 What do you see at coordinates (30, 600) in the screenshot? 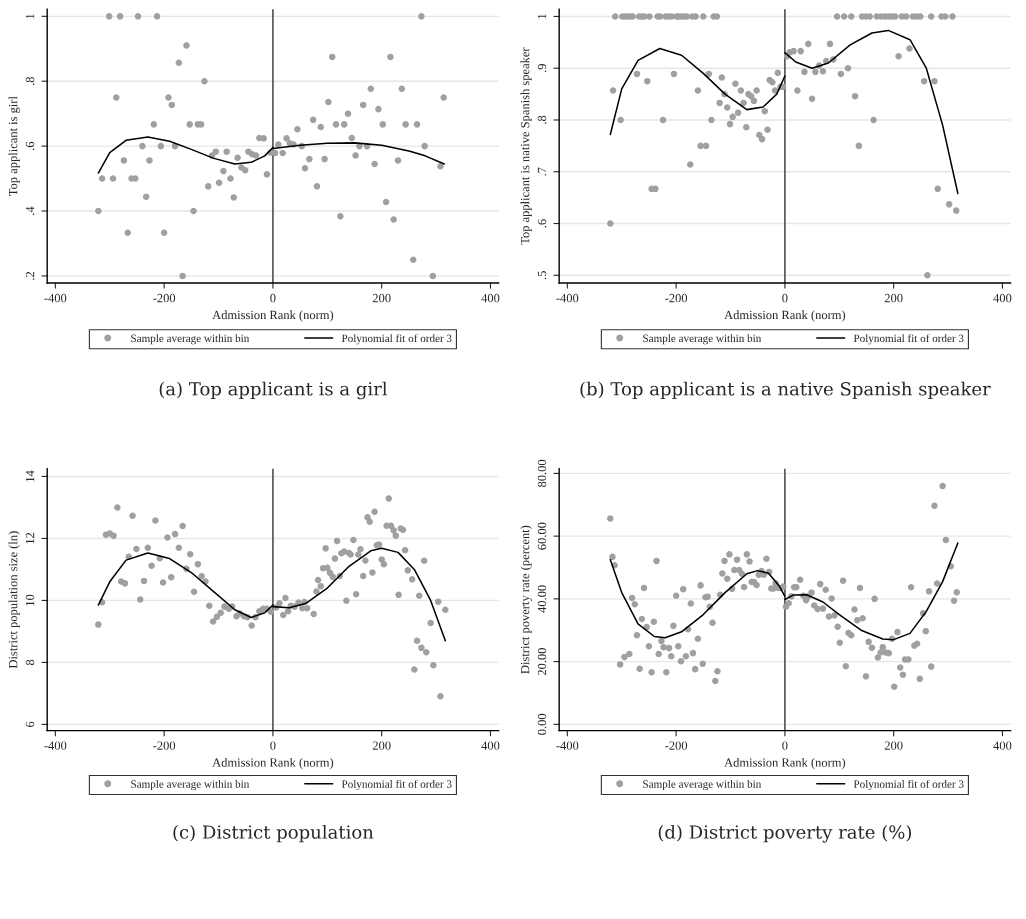
I see `y-tick-label: 10` at bounding box center [30, 600].